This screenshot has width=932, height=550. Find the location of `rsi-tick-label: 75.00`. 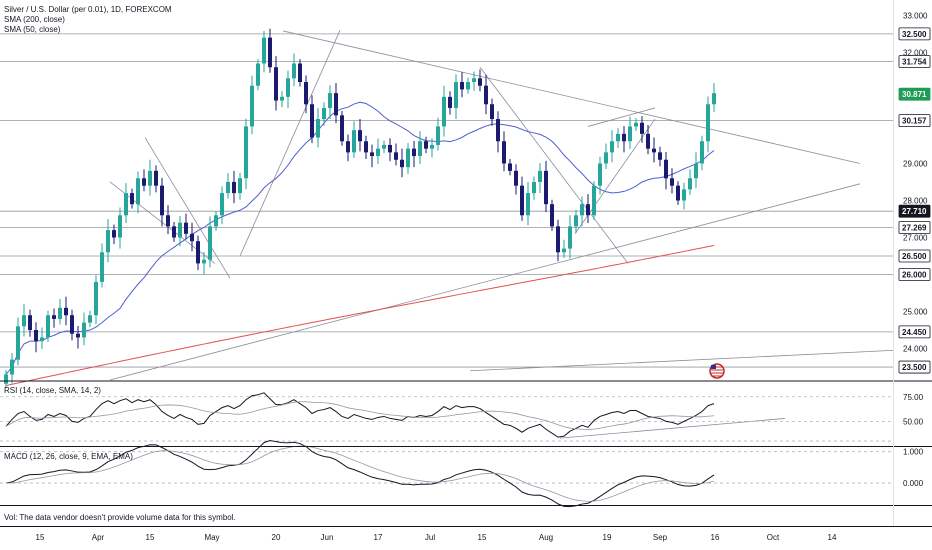

rsi-tick-label: 75.00 is located at coordinates (913, 397).